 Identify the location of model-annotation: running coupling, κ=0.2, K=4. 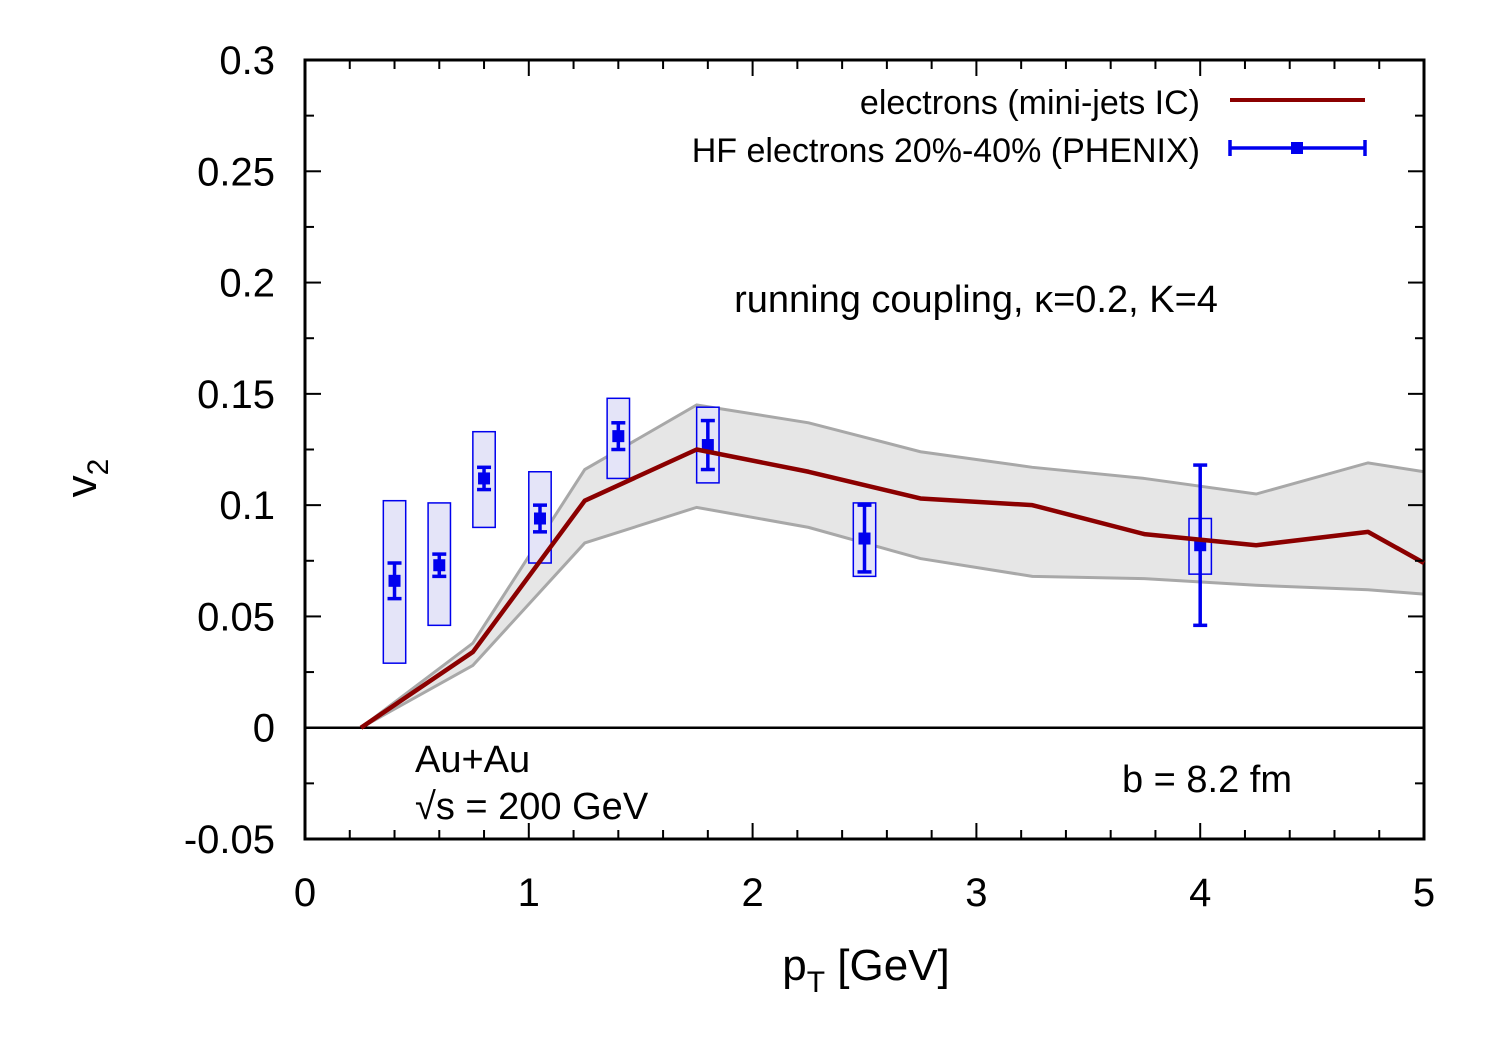
(976, 300).